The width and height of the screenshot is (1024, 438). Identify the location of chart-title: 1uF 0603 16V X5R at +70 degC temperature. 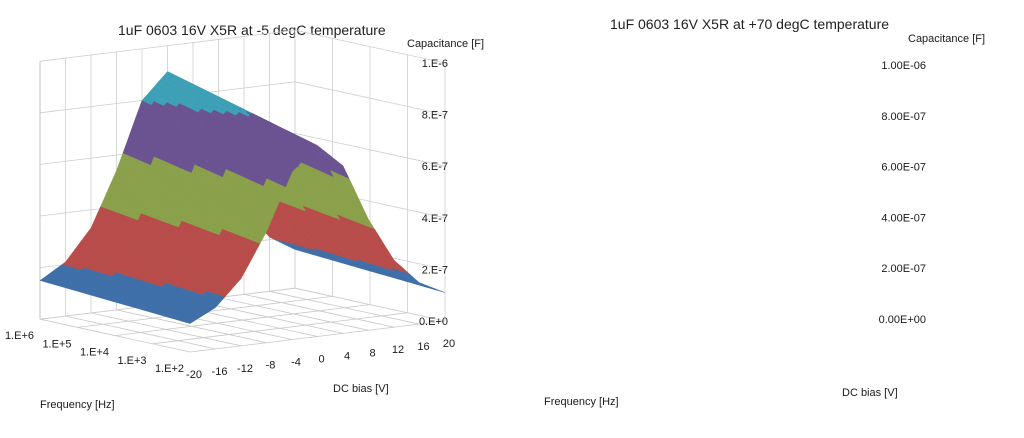
(750, 24).